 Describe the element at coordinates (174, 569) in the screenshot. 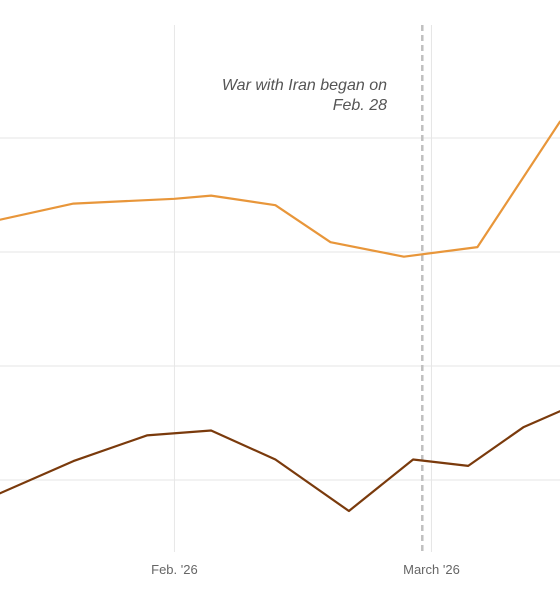

I see `x-tick-label: Feb. '26` at that location.